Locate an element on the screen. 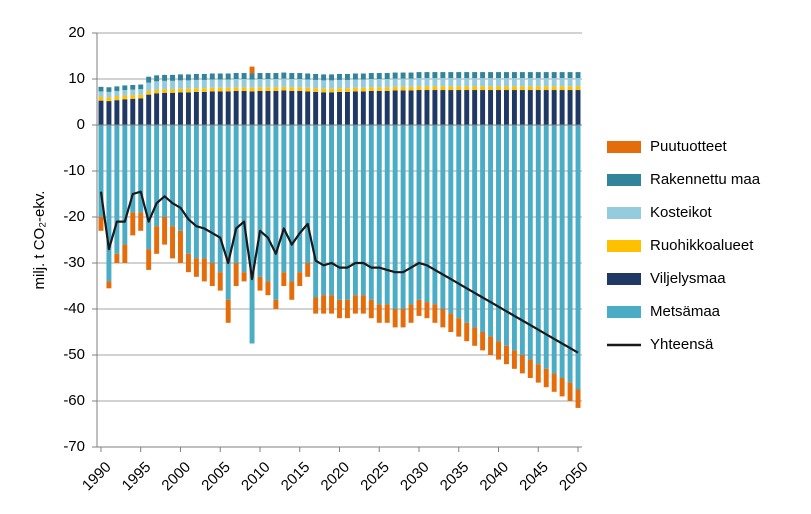 Image resolution: width=811 pixels, height=514 pixels. x-tick-label: 2035 is located at coordinates (455, 477).